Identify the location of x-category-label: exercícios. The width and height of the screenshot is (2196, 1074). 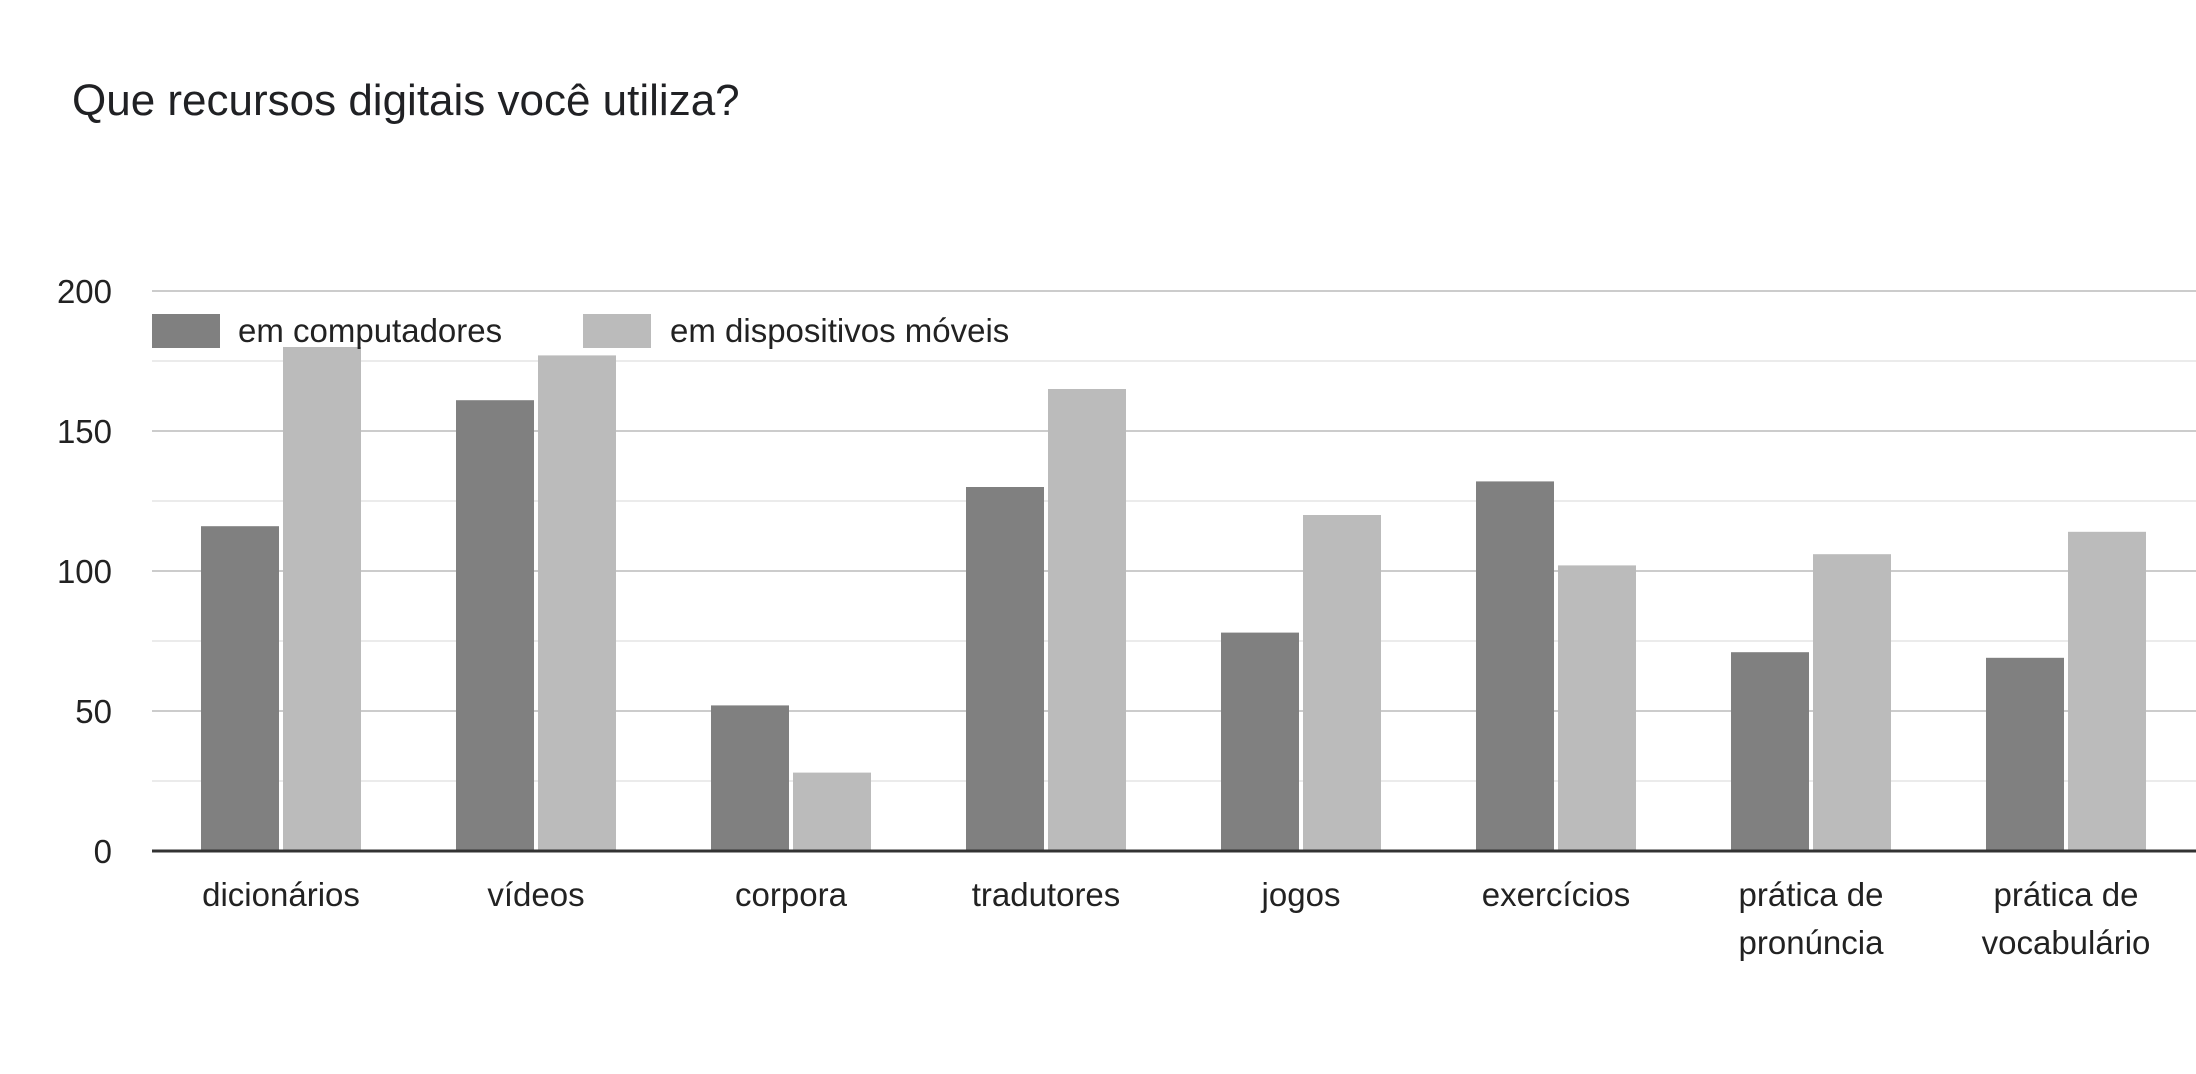
(1556, 894).